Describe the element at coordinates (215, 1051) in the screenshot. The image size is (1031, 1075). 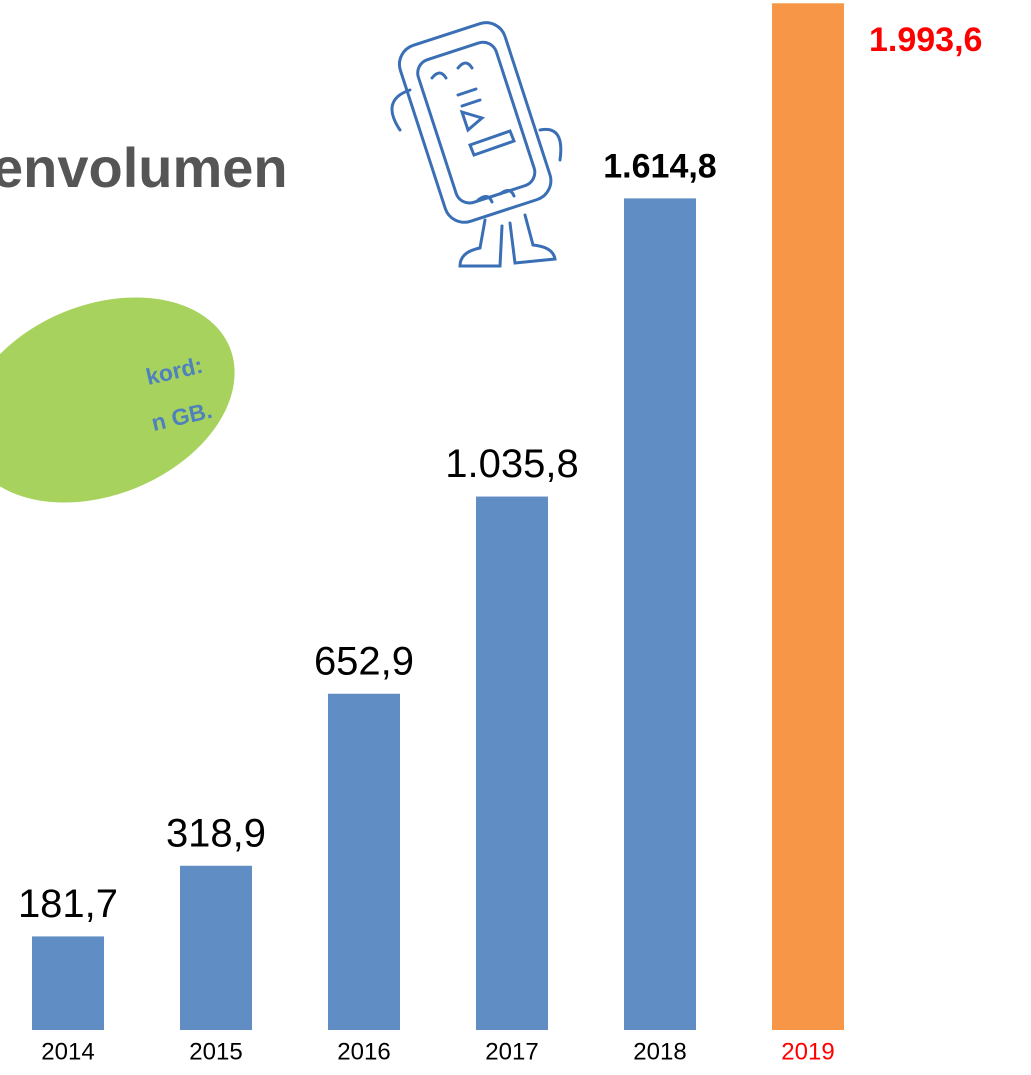
I see `x-tick-label: 2015` at that location.